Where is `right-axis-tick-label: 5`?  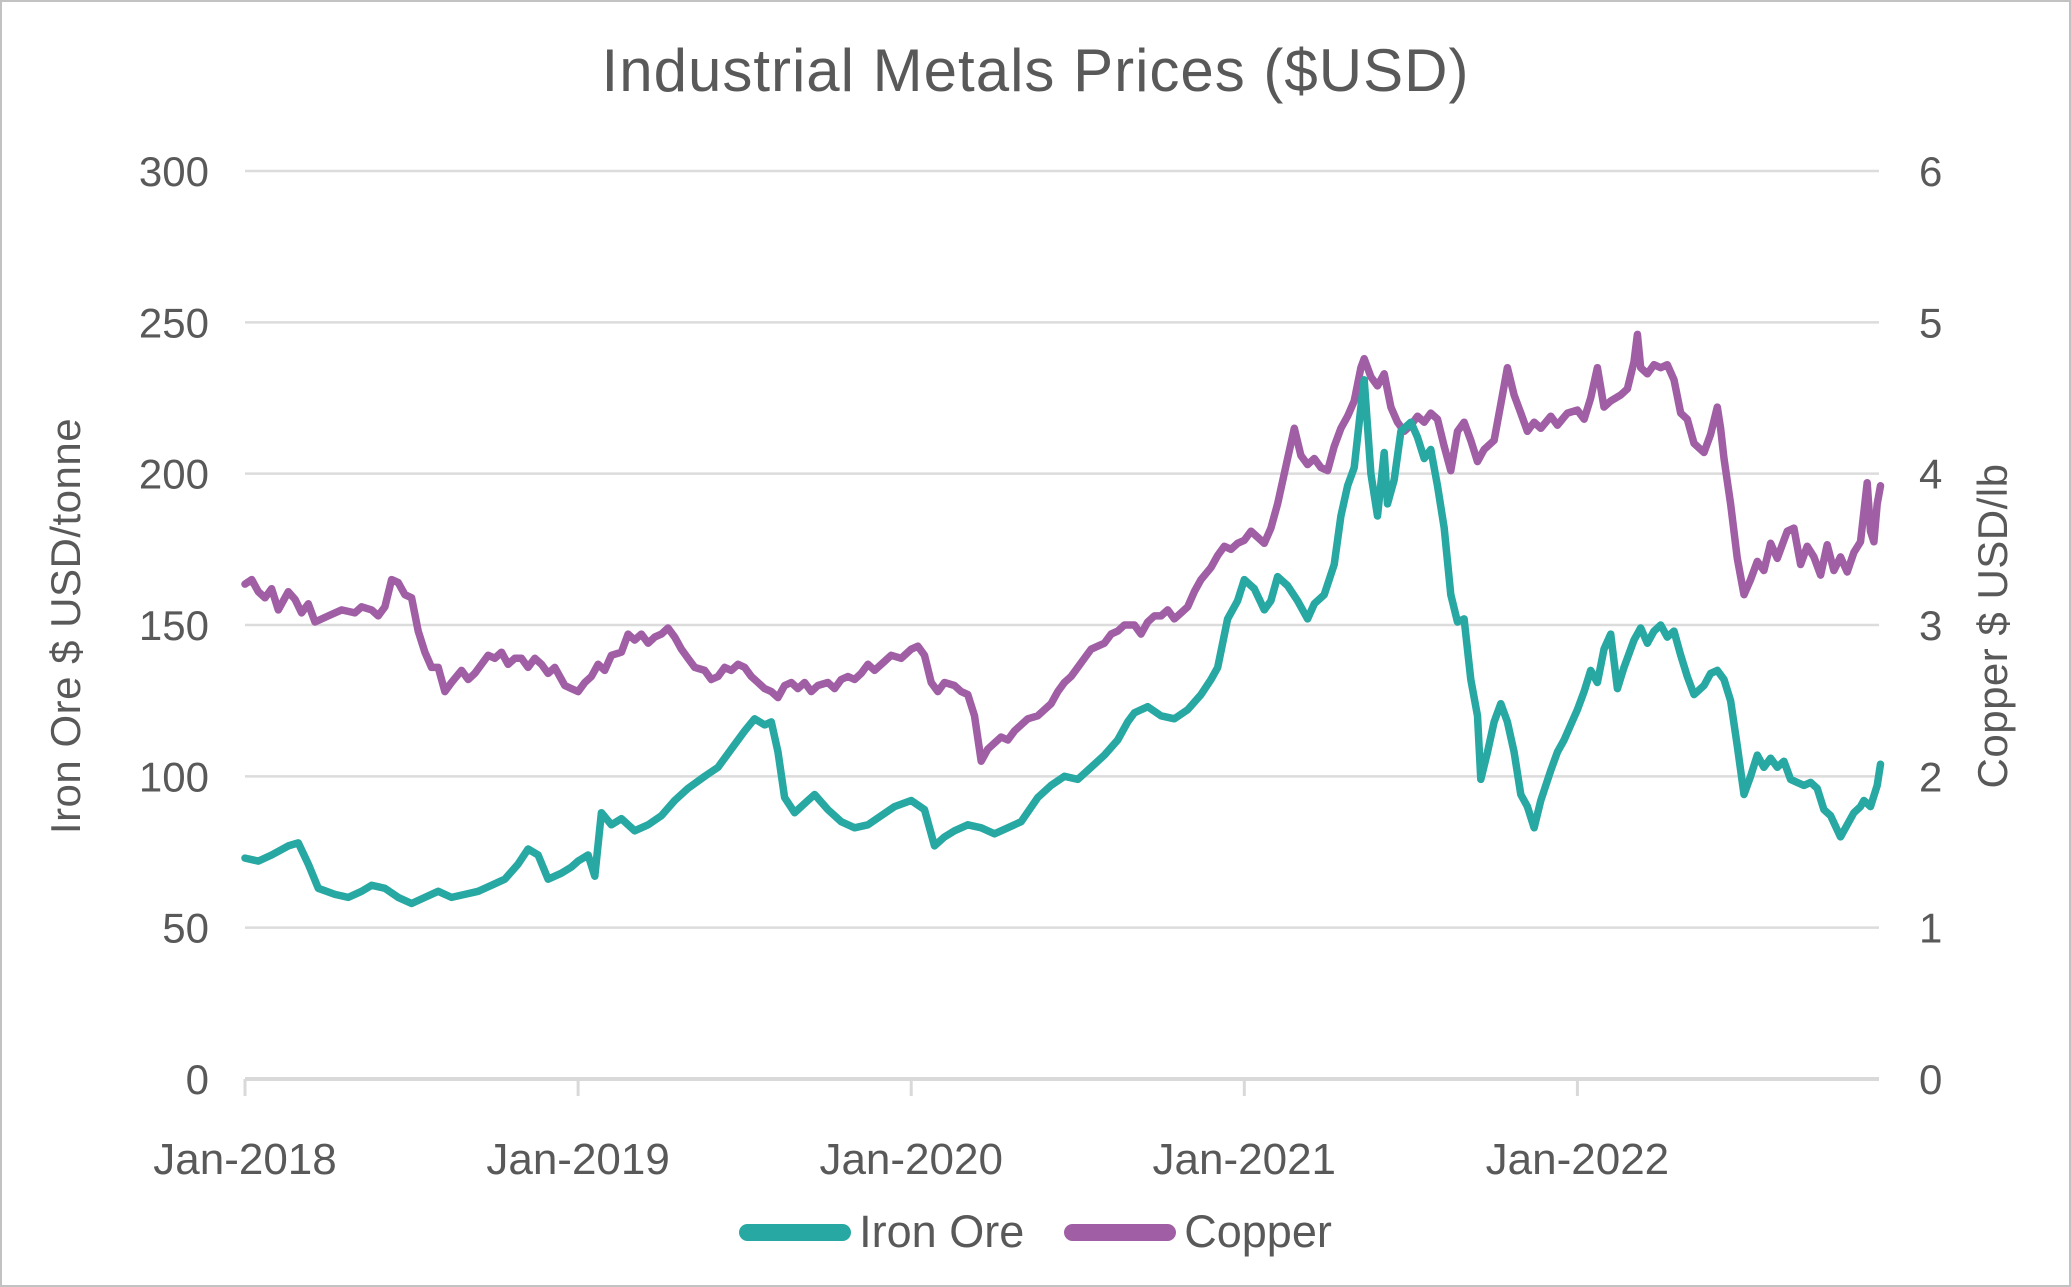 right-axis-tick-label: 5 is located at coordinates (1930, 322).